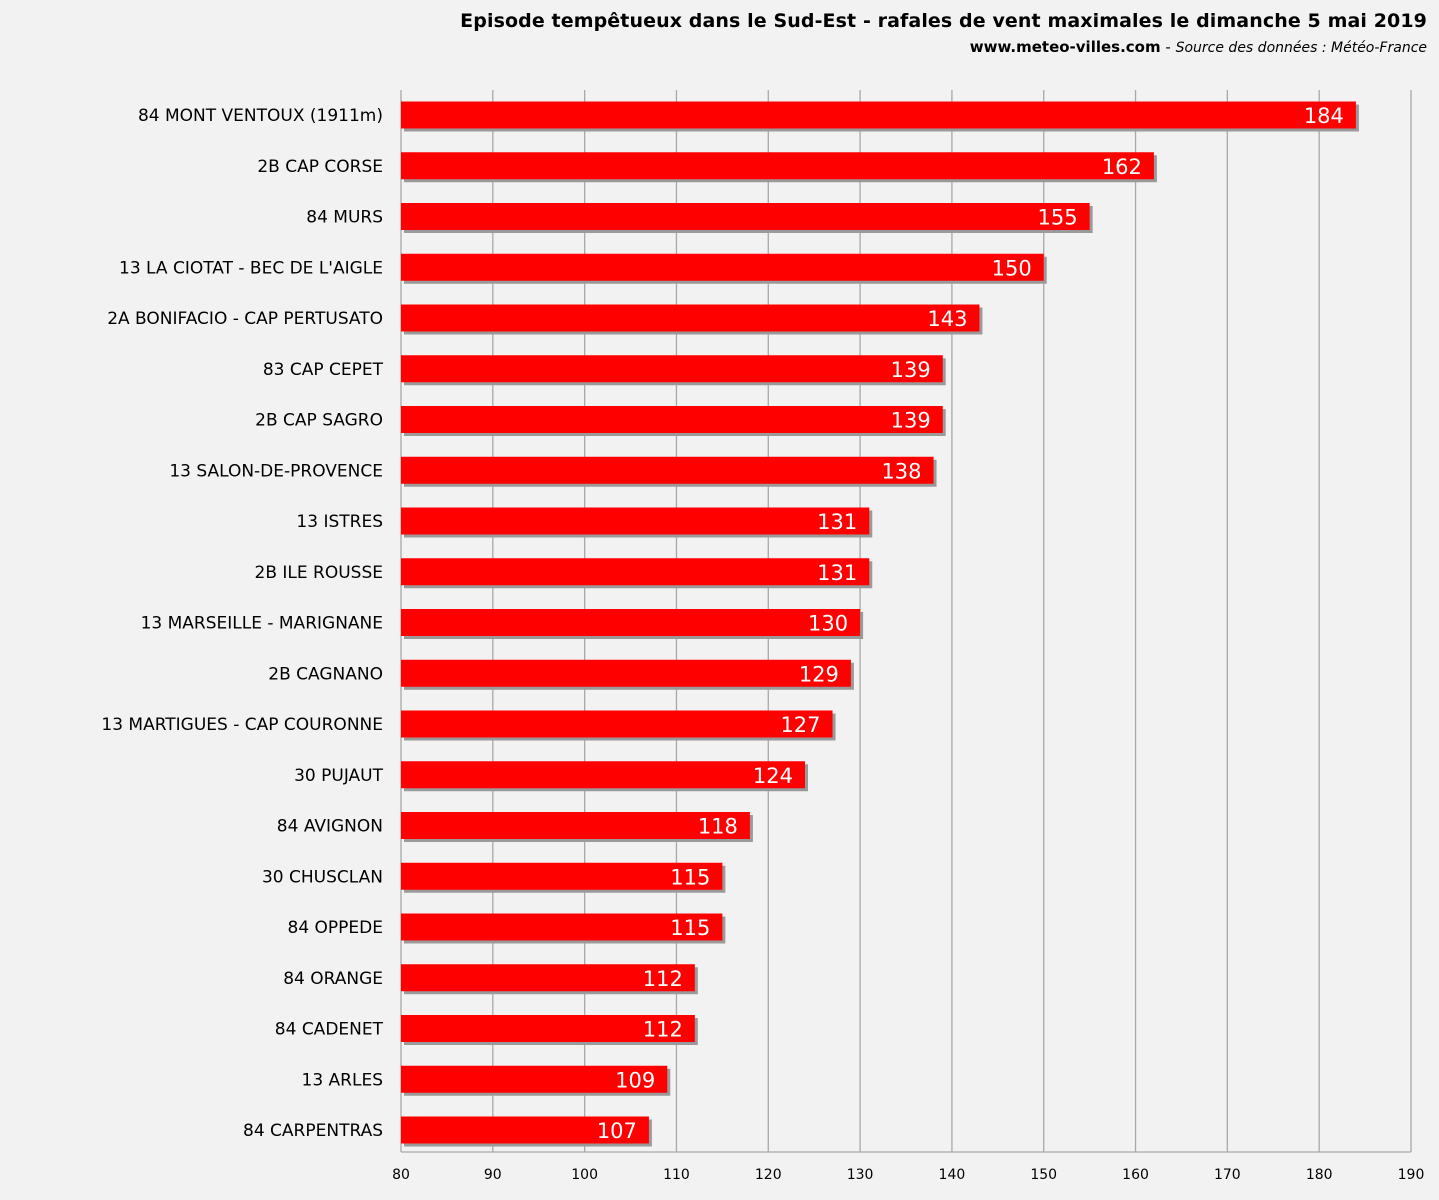 The width and height of the screenshot is (1439, 1200). I want to click on site-name: www.meteo-villes.com, so click(1065, 47).